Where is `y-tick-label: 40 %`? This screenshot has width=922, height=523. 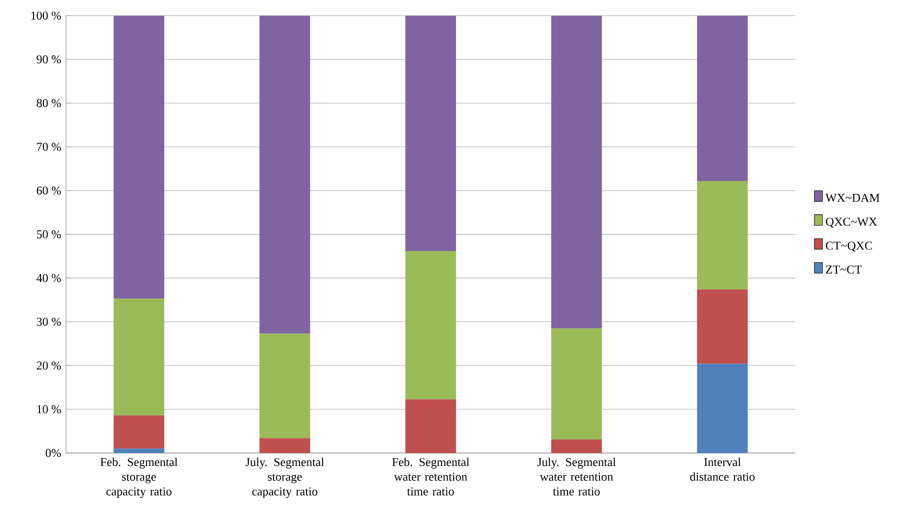 y-tick-label: 40 % is located at coordinates (48, 278).